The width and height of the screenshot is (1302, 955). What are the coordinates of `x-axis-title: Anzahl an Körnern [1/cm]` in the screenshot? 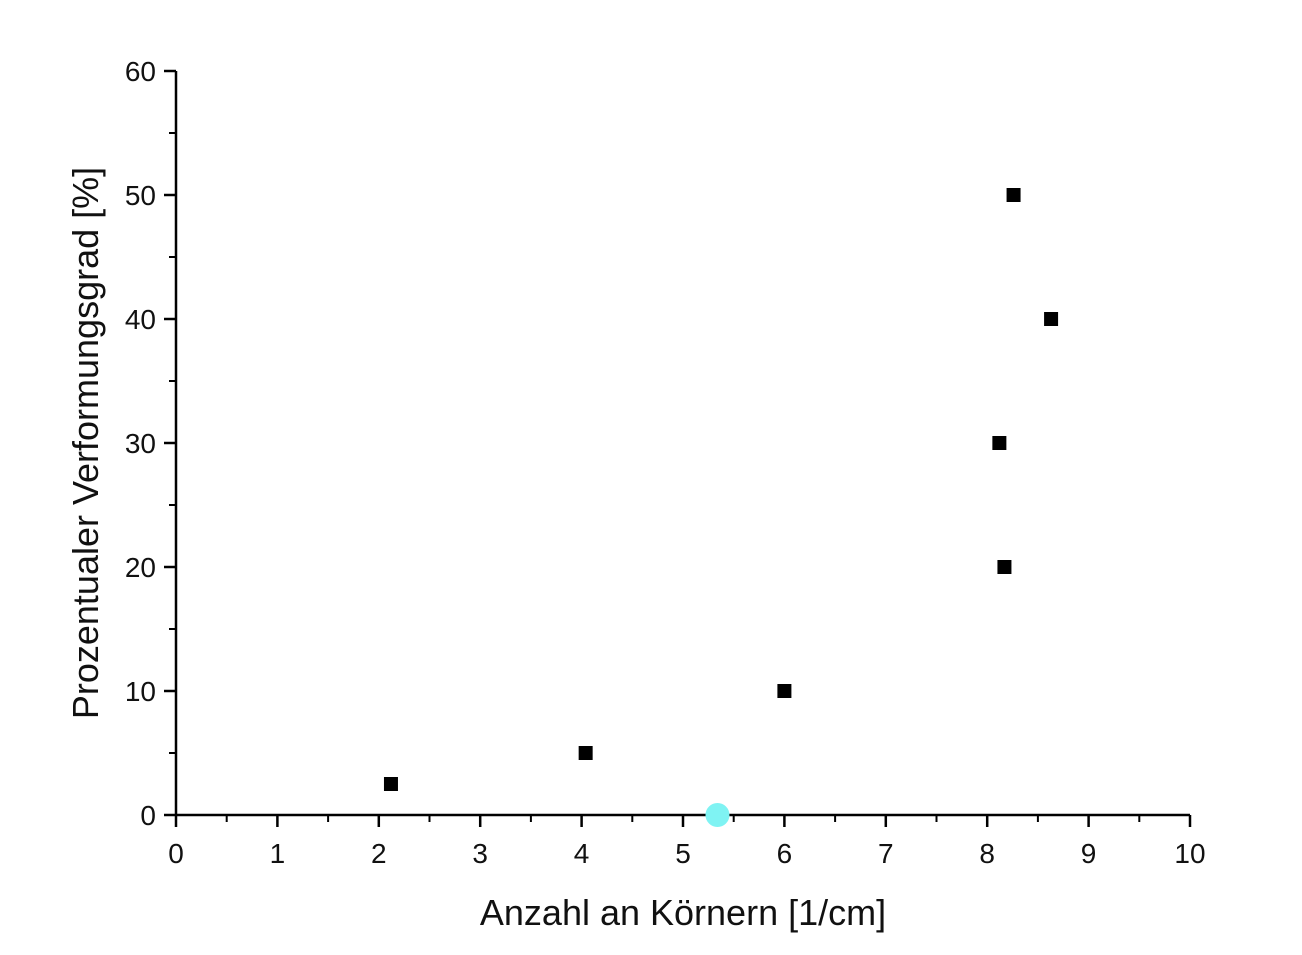 It's located at (683, 912).